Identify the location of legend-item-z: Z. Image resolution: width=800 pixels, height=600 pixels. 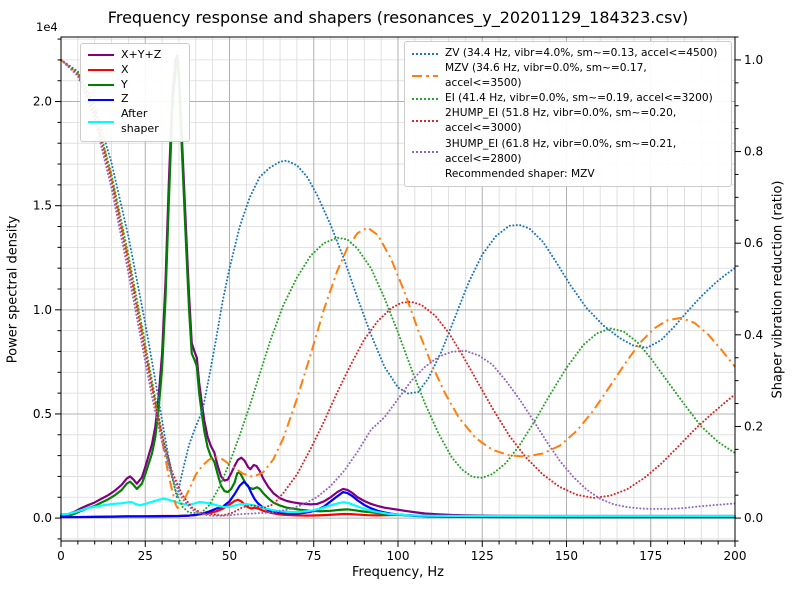
(134, 99).